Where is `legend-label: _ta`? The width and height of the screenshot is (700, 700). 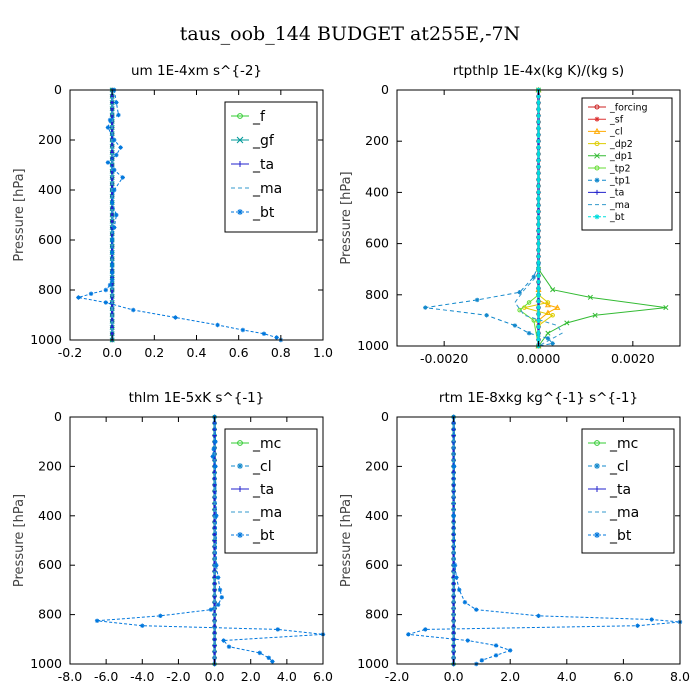 legend-label: _ta is located at coordinates (263, 490).